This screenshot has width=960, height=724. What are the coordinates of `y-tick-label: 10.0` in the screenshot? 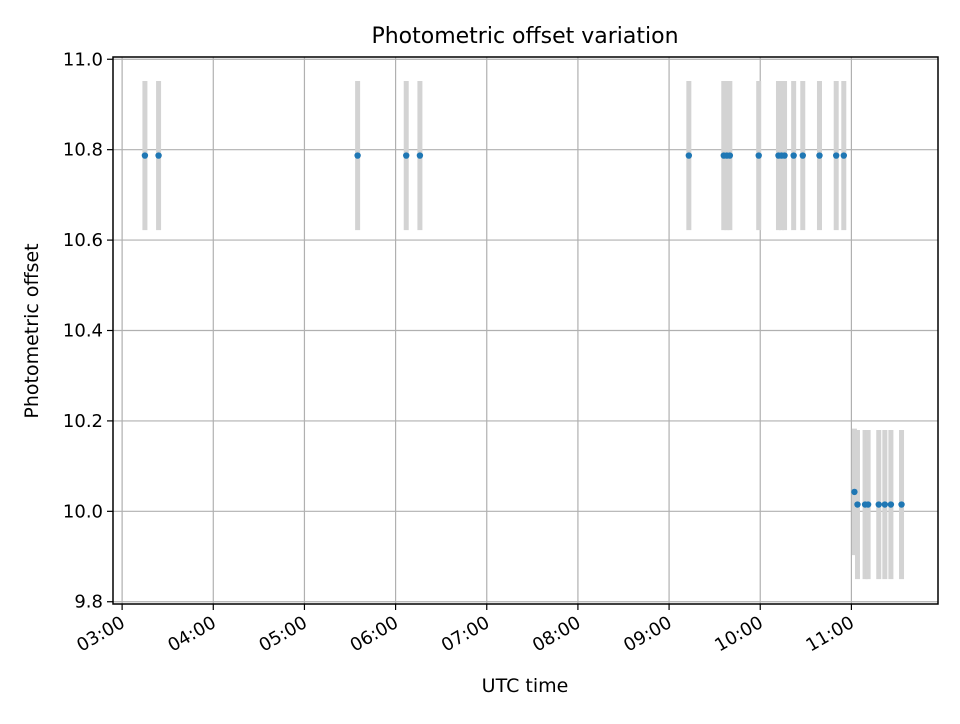 It's located at (83, 511).